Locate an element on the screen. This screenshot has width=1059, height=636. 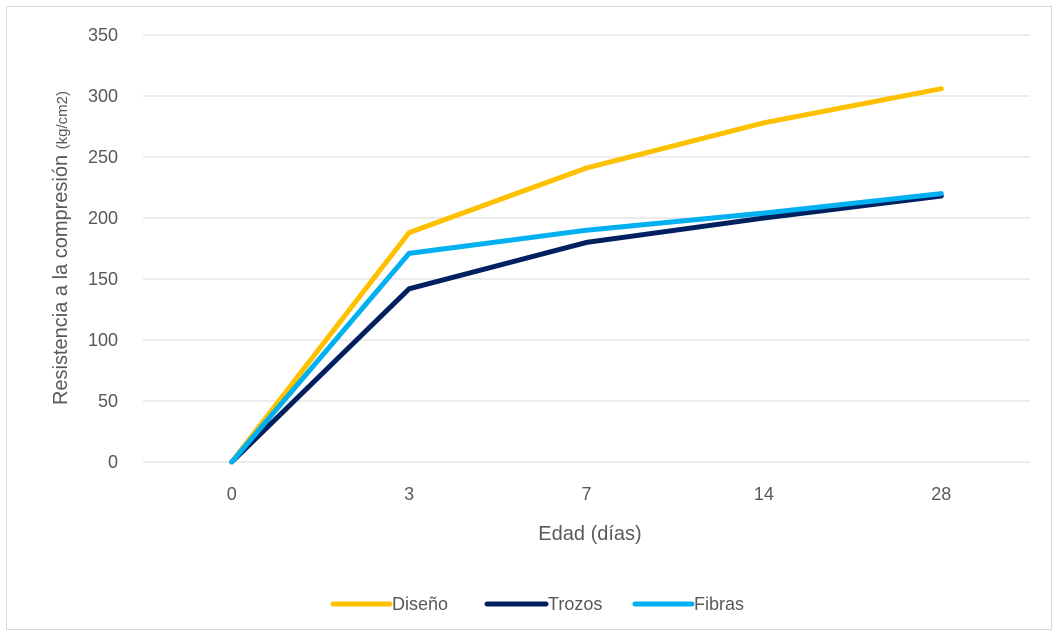
y-tick-label: 50 is located at coordinates (108, 401).